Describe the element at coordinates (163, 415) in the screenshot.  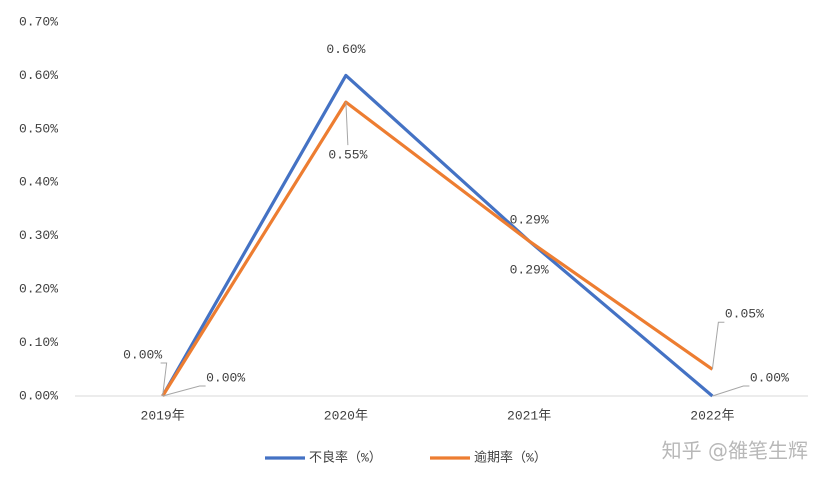
I see `x-tick-label: 2019年` at that location.